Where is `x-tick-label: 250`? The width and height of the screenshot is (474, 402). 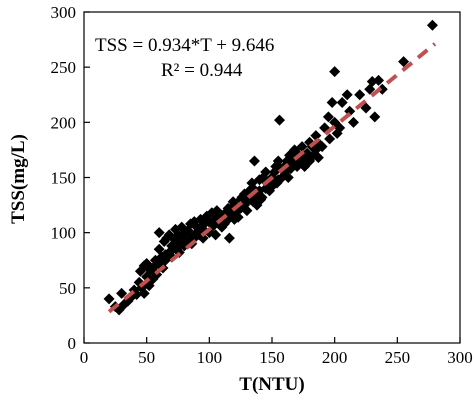
x-tick-label: 250 is located at coordinates (398, 357).